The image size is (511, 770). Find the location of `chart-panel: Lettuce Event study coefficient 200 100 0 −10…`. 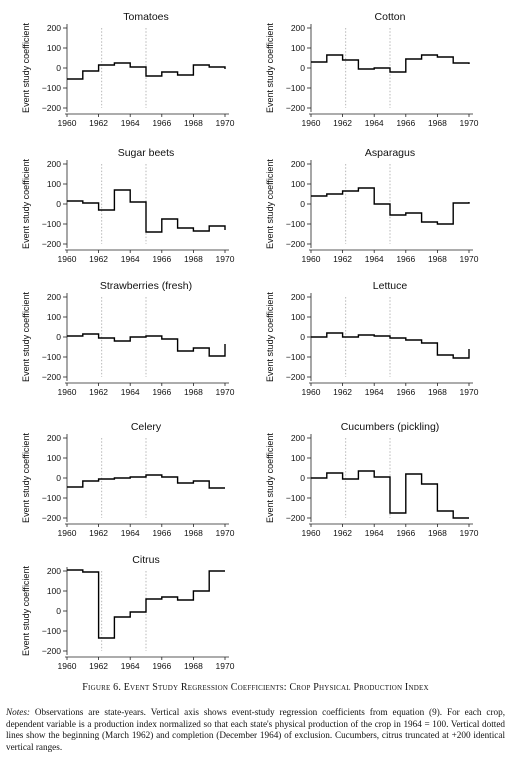

chart-panel: Lettuce Event study coefficient 200 100 0 −10… is located at coordinates (372, 338).